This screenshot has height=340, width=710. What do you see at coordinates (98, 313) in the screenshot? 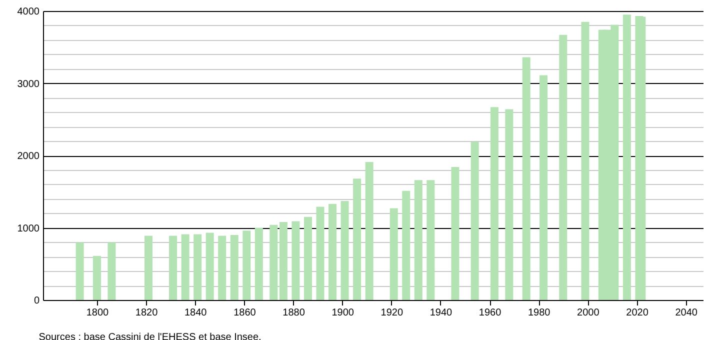
I see `x-tick-label: 1800` at bounding box center [98, 313].